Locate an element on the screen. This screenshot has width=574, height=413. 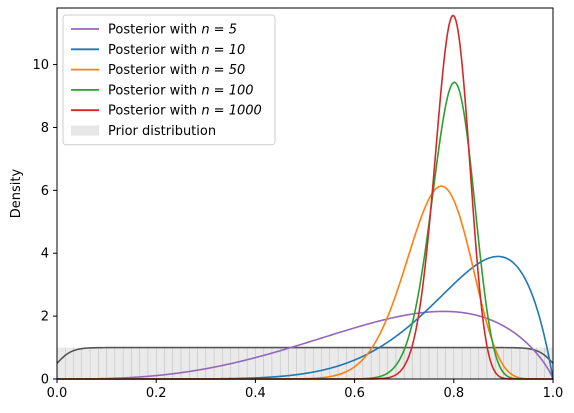
y-tick-label: 8 is located at coordinates (45, 128).